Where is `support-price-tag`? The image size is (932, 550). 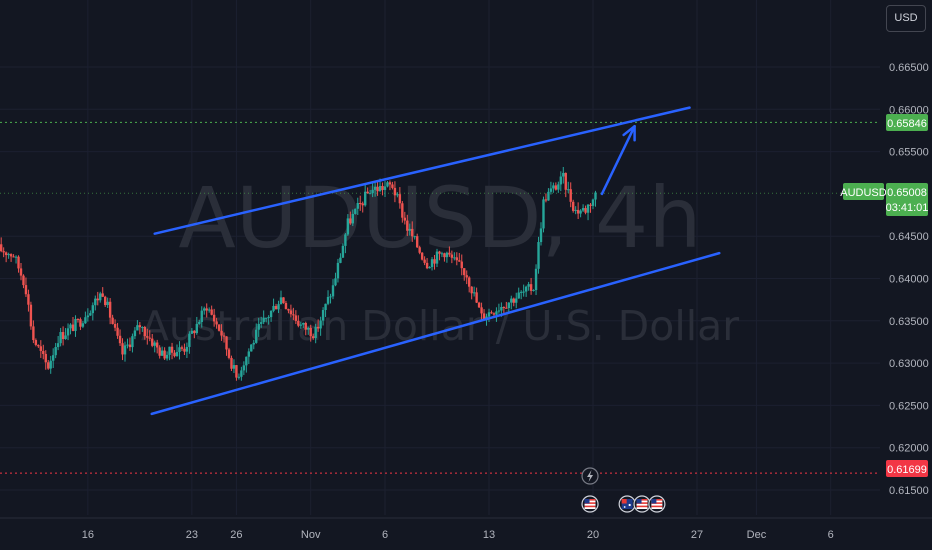
support-price-tag is located at coordinates (907, 468).